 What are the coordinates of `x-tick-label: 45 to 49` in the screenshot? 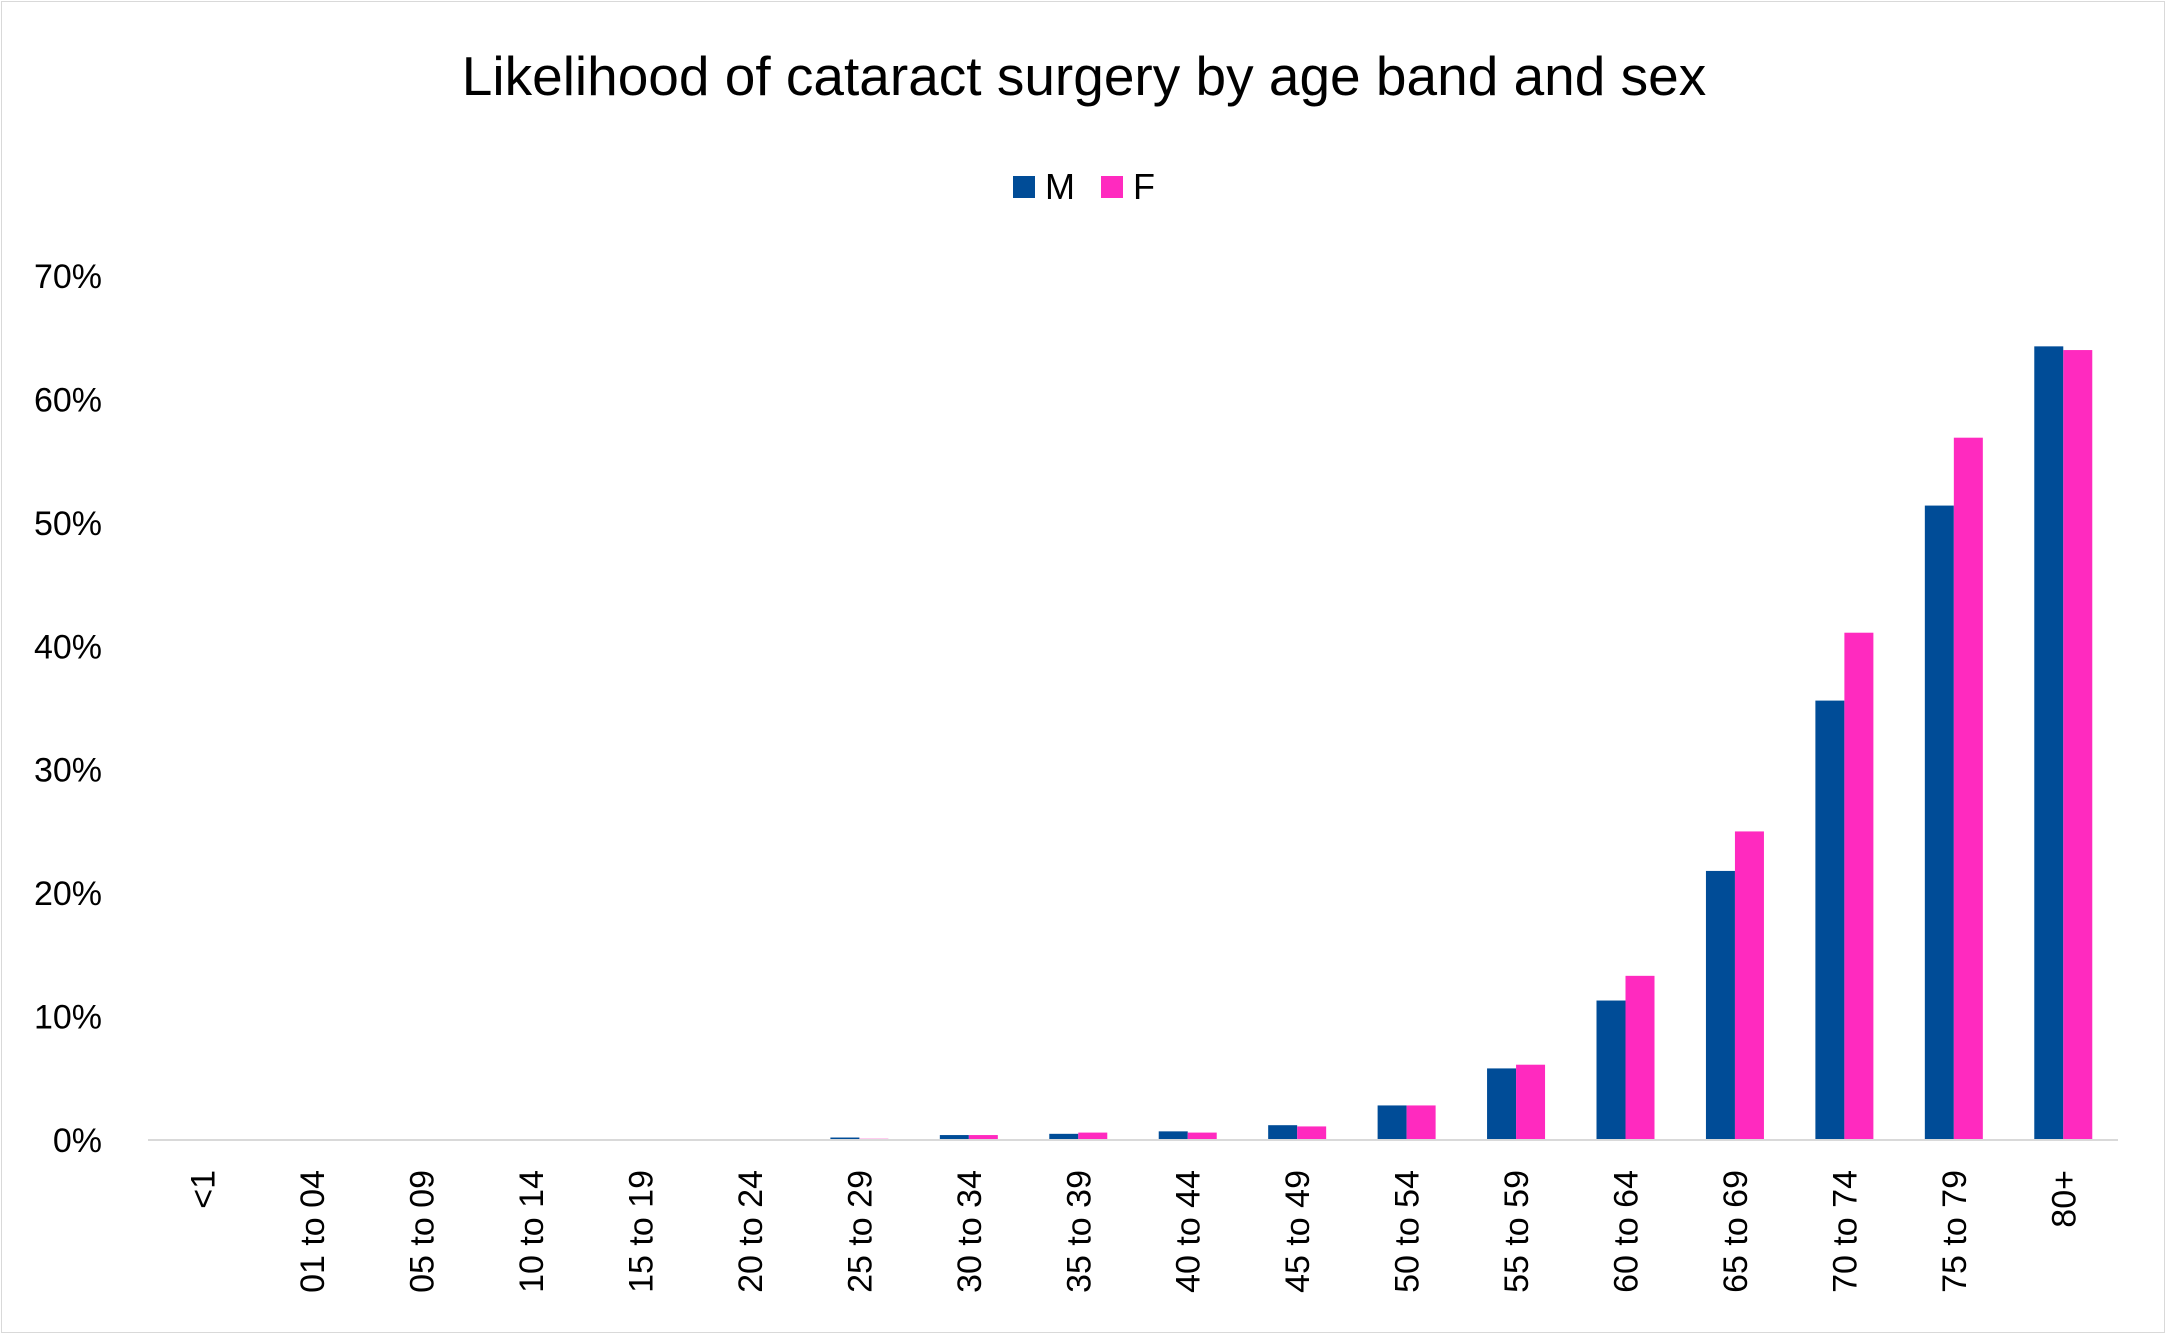 It's located at (1298, 1231).